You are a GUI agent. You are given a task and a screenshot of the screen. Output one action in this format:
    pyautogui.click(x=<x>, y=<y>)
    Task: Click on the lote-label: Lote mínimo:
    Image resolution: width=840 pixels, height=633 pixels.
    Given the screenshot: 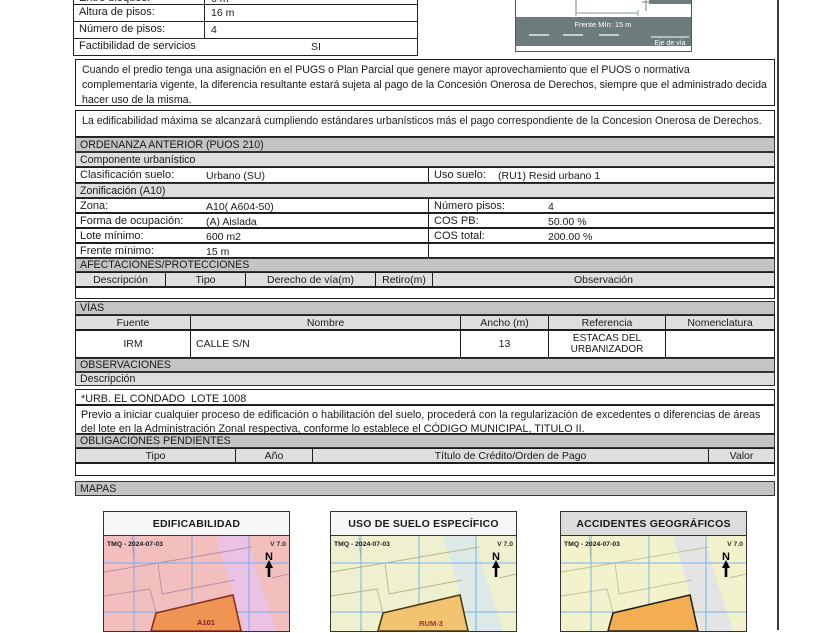 What is the action you would take?
    pyautogui.click(x=112, y=236)
    